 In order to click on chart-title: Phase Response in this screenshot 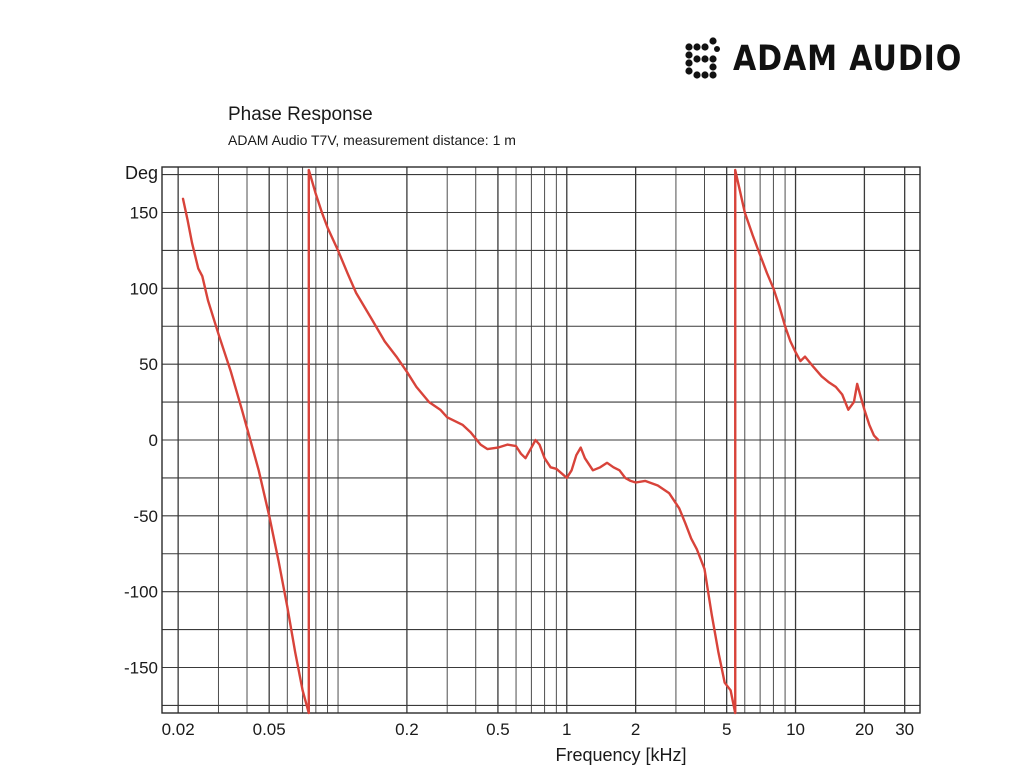, I will do `click(300, 114)`.